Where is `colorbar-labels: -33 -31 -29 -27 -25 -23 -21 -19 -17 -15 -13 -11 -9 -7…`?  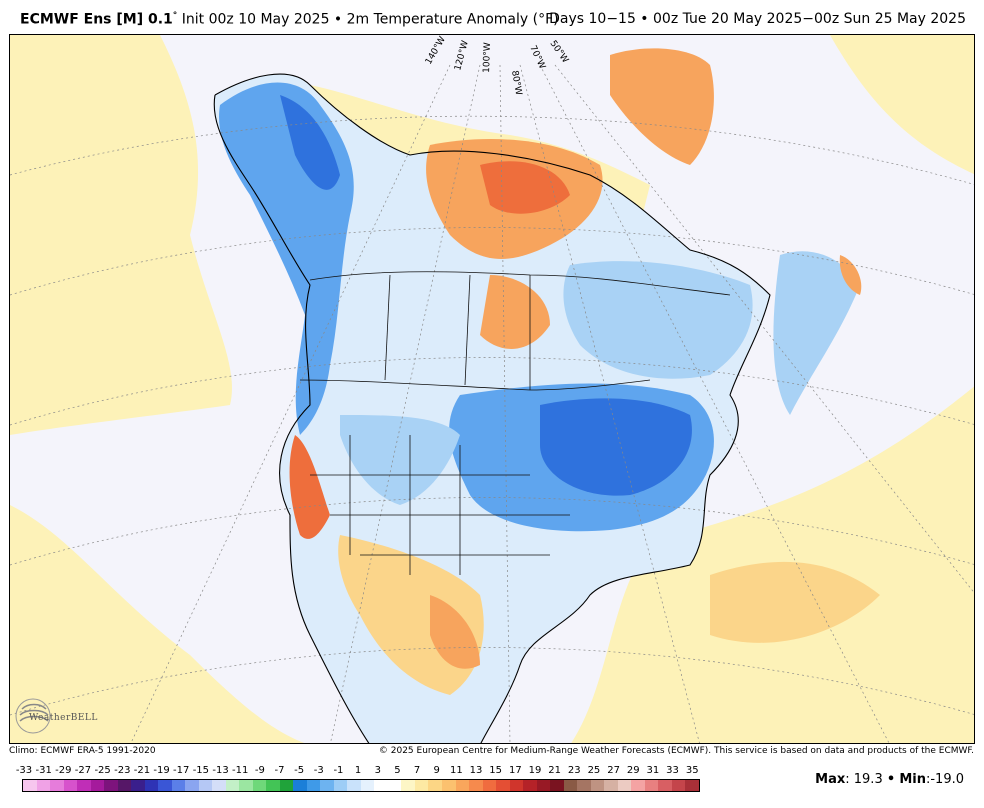
colorbar-labels: -33 -31 -29 -27 -25 -23 -21 -19 -17 -15 -13 -11 -9 -7… is located at coordinates (359, 771).